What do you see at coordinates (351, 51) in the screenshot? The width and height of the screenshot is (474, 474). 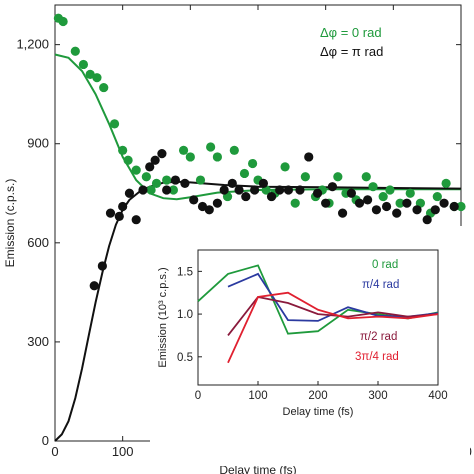 I see `legend-entry-black: Δφ = π rad` at bounding box center [351, 51].